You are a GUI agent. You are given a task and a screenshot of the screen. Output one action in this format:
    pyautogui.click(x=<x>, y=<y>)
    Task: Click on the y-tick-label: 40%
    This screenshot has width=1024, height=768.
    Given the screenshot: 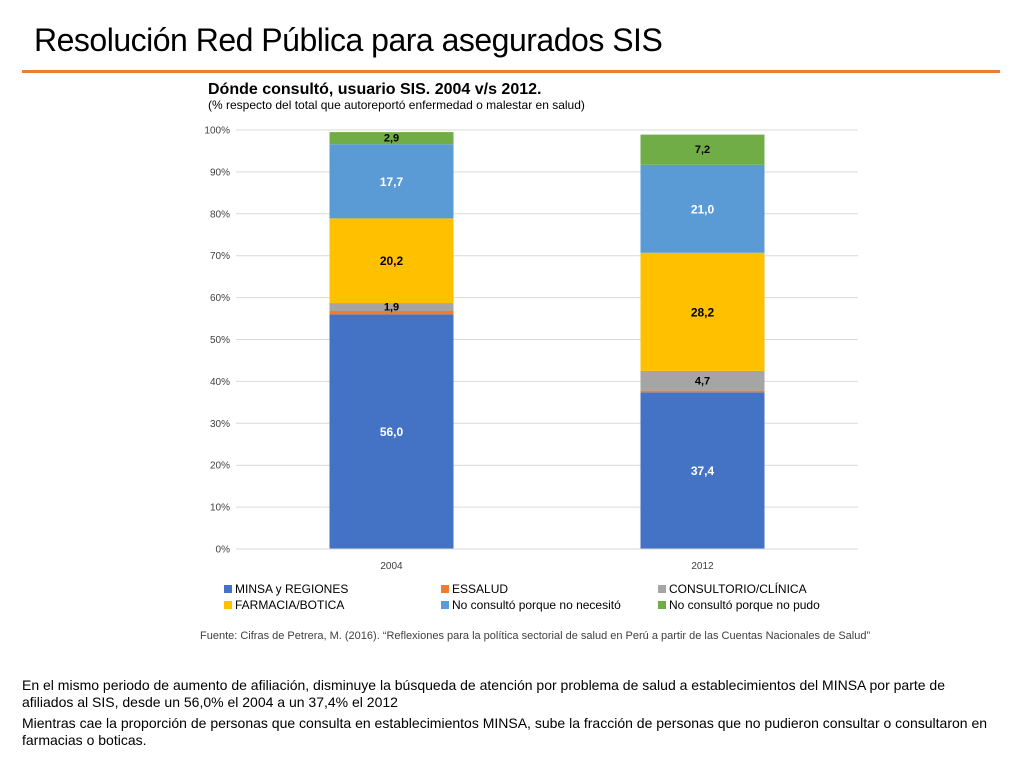 What is the action you would take?
    pyautogui.click(x=220, y=382)
    